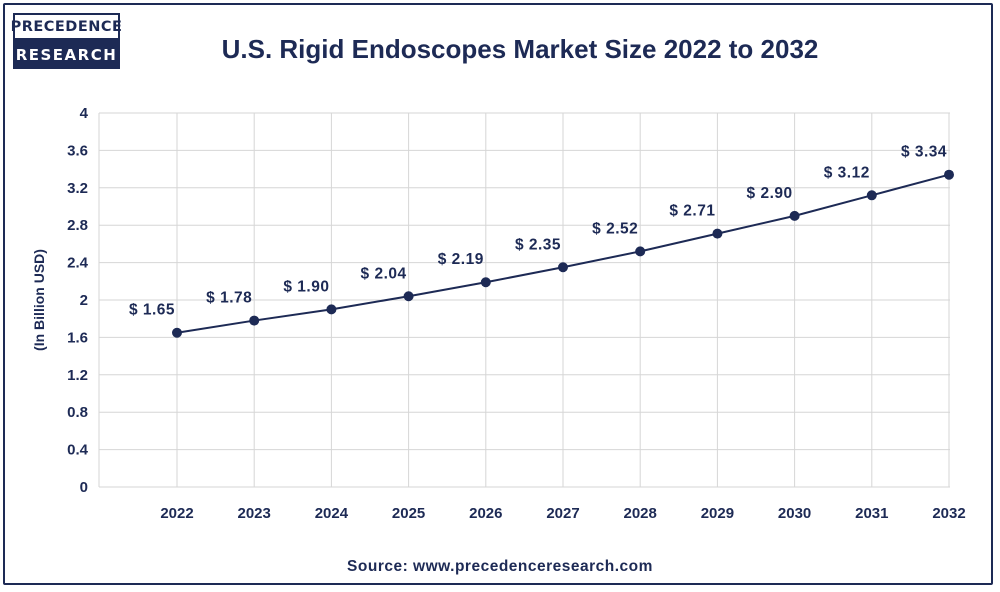 The image size is (1000, 592). What do you see at coordinates (871, 513) in the screenshot?
I see `x-tick-label: 2031` at bounding box center [871, 513].